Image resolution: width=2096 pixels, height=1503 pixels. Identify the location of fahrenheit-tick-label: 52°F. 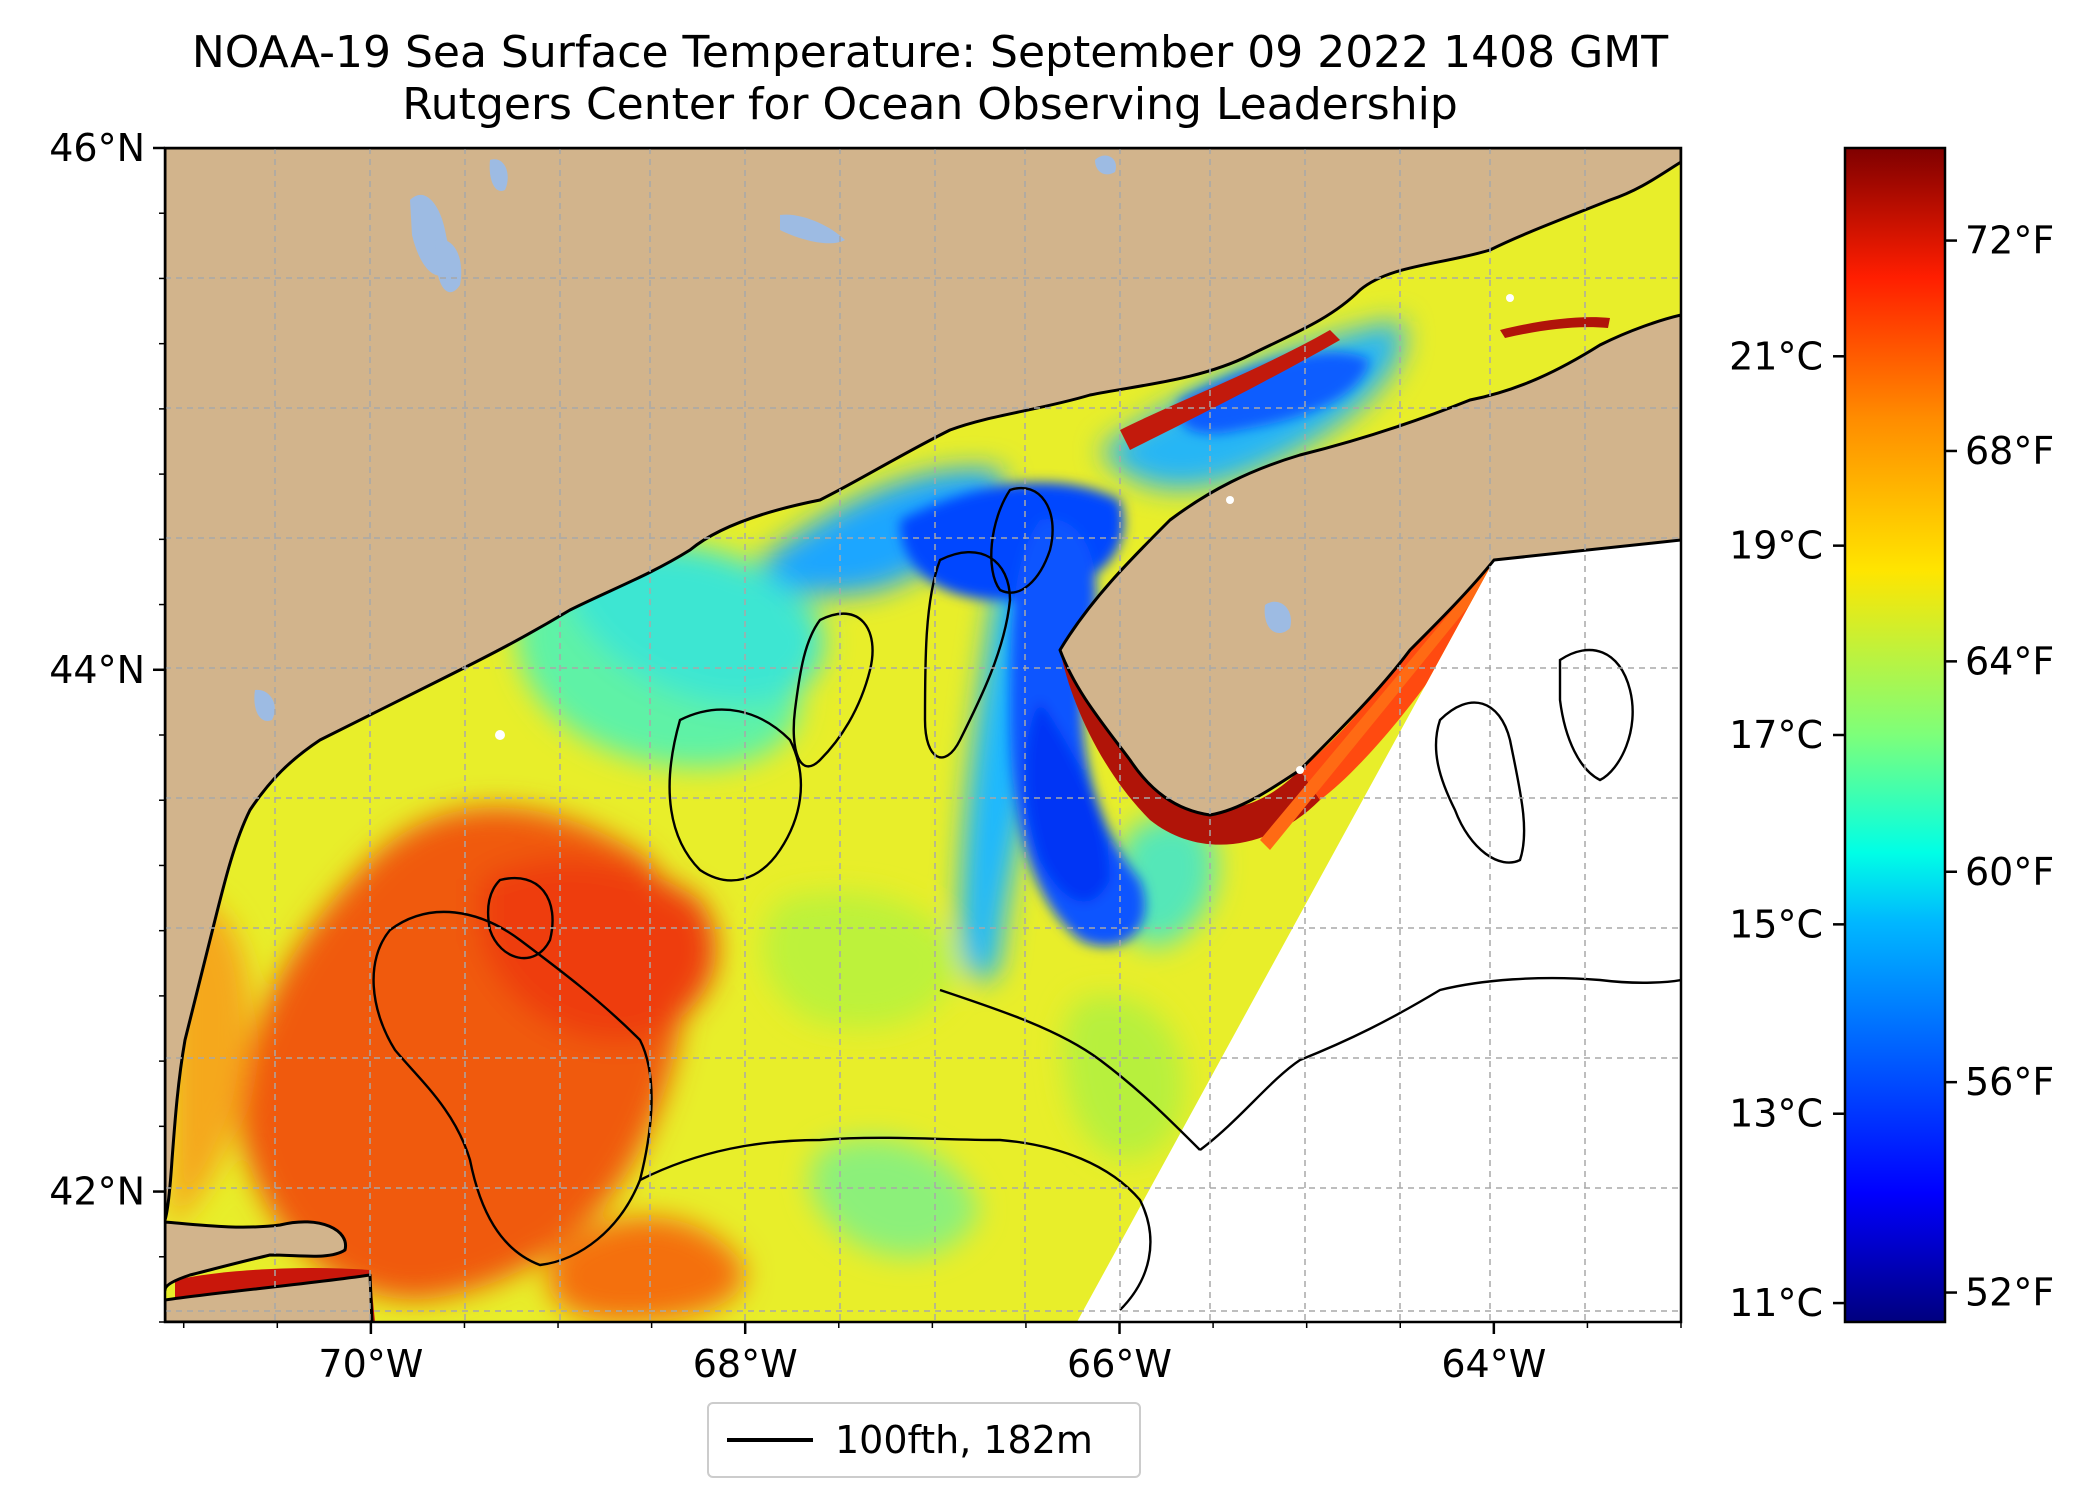
(2009, 1293).